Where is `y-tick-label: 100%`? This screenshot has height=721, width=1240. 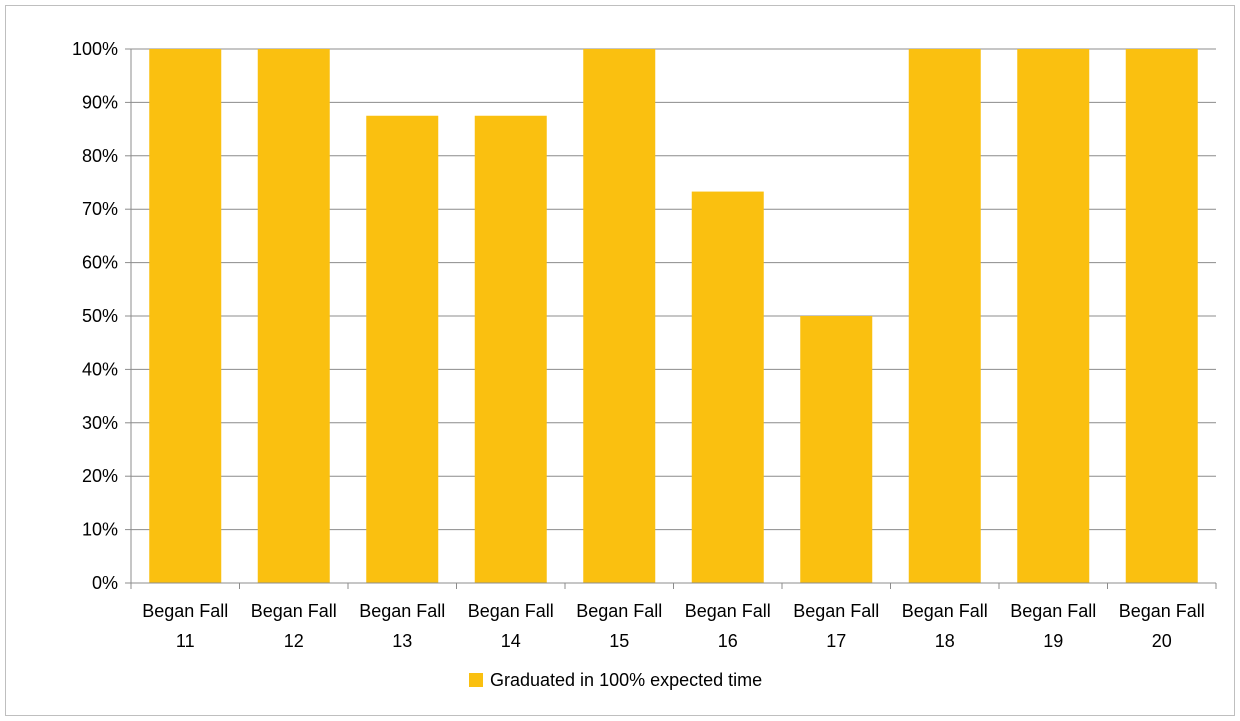
y-tick-label: 100% is located at coordinates (95, 49).